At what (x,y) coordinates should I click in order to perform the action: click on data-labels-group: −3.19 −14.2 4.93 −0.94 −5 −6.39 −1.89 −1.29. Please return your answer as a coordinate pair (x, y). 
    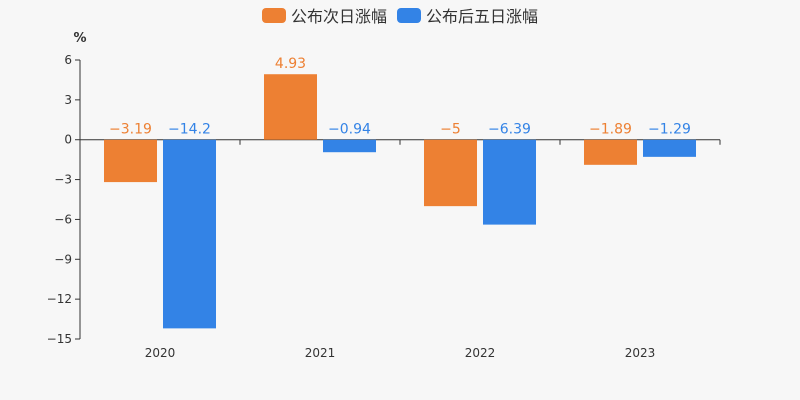
    Looking at the image, I should click on (400, 96).